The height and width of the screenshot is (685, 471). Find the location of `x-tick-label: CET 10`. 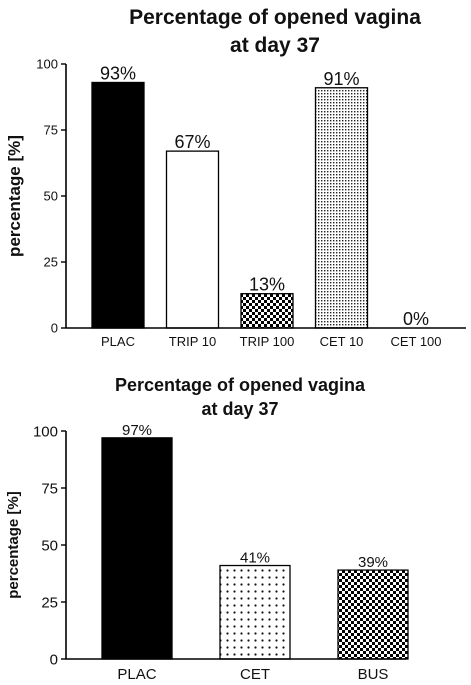

x-tick-label: CET 10 is located at coordinates (342, 341).